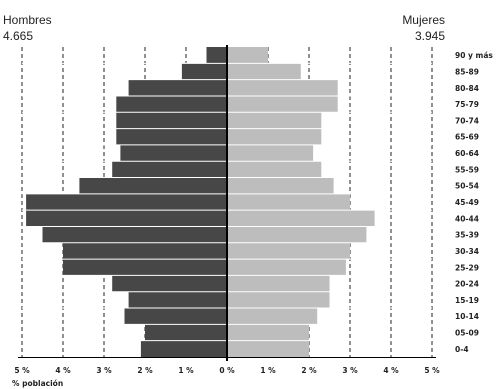  What do you see at coordinates (467, 71) in the screenshot?
I see `age-group-label: 85-89` at bounding box center [467, 71].